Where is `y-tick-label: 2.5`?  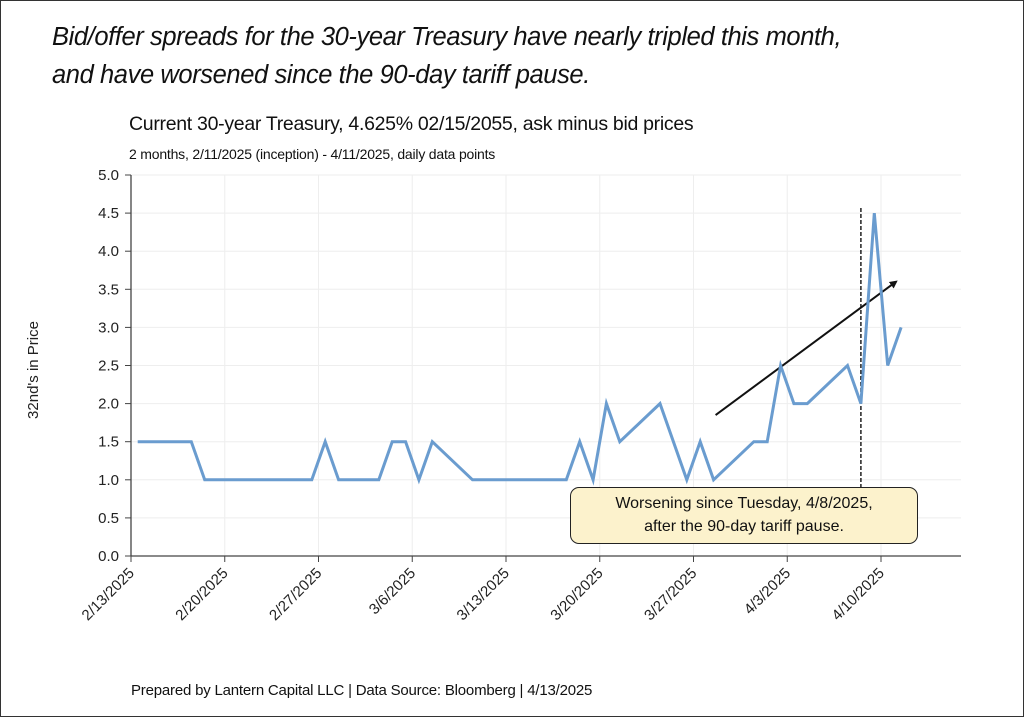 y-tick-label: 2.5 is located at coordinates (108, 366).